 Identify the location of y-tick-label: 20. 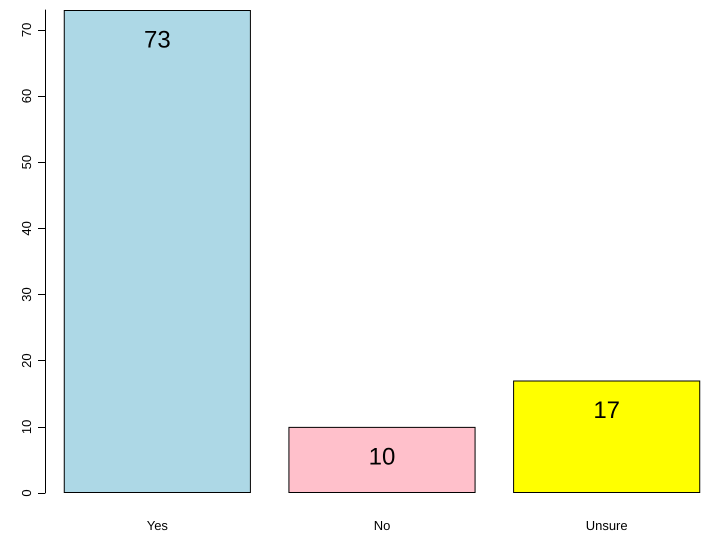
(26, 360).